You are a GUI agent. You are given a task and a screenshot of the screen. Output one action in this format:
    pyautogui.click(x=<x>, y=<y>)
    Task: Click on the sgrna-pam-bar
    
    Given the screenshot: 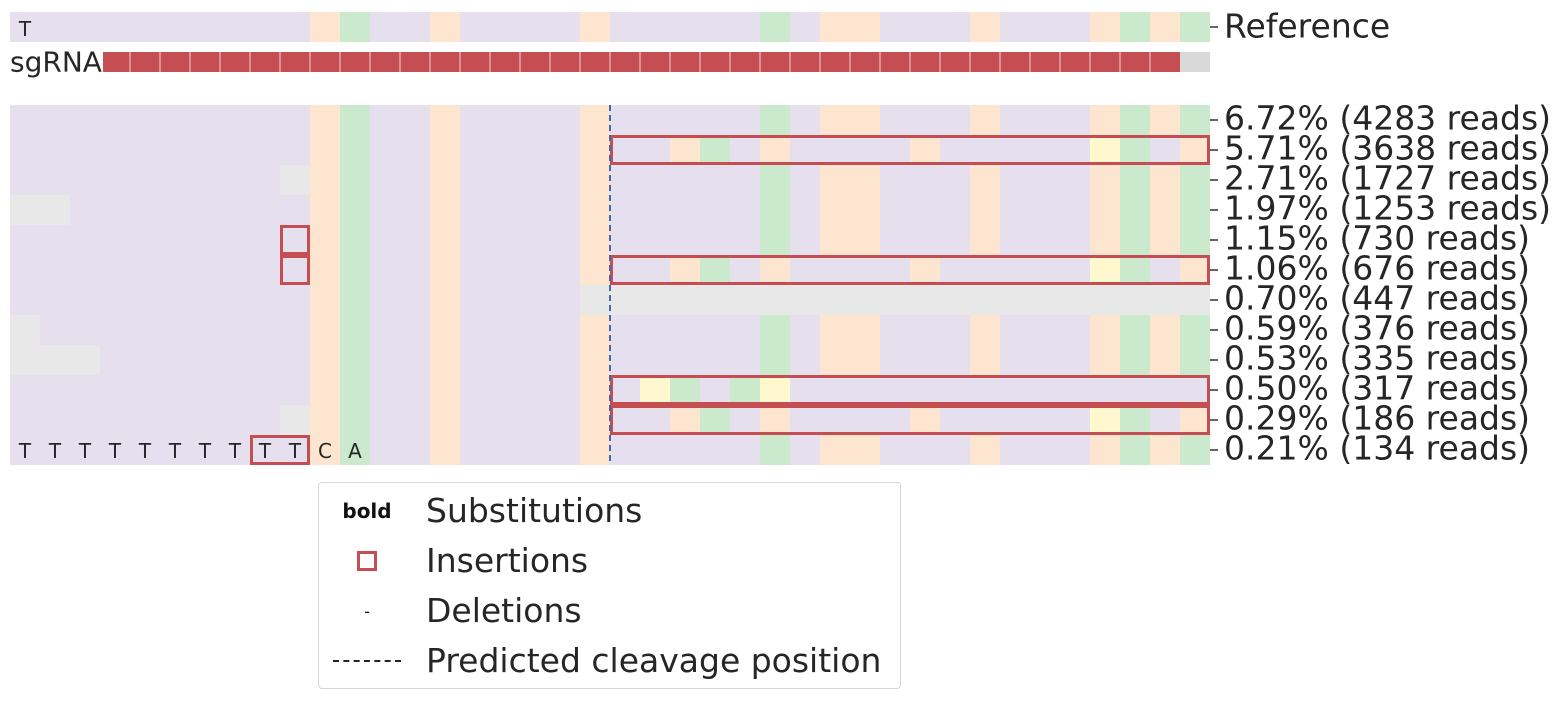 What is the action you would take?
    pyautogui.click(x=1195, y=62)
    